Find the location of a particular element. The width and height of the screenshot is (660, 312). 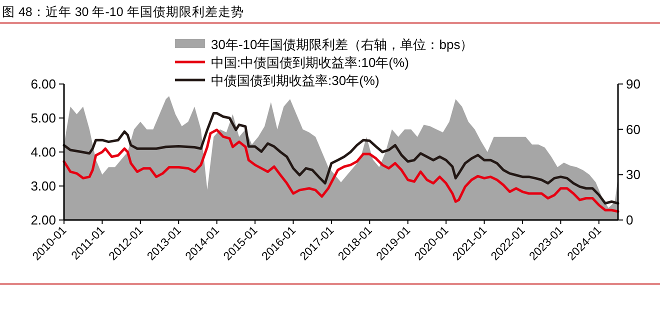

legend-label: 中国:中债国债到期收益率:10年(%) is located at coordinates (310, 62).